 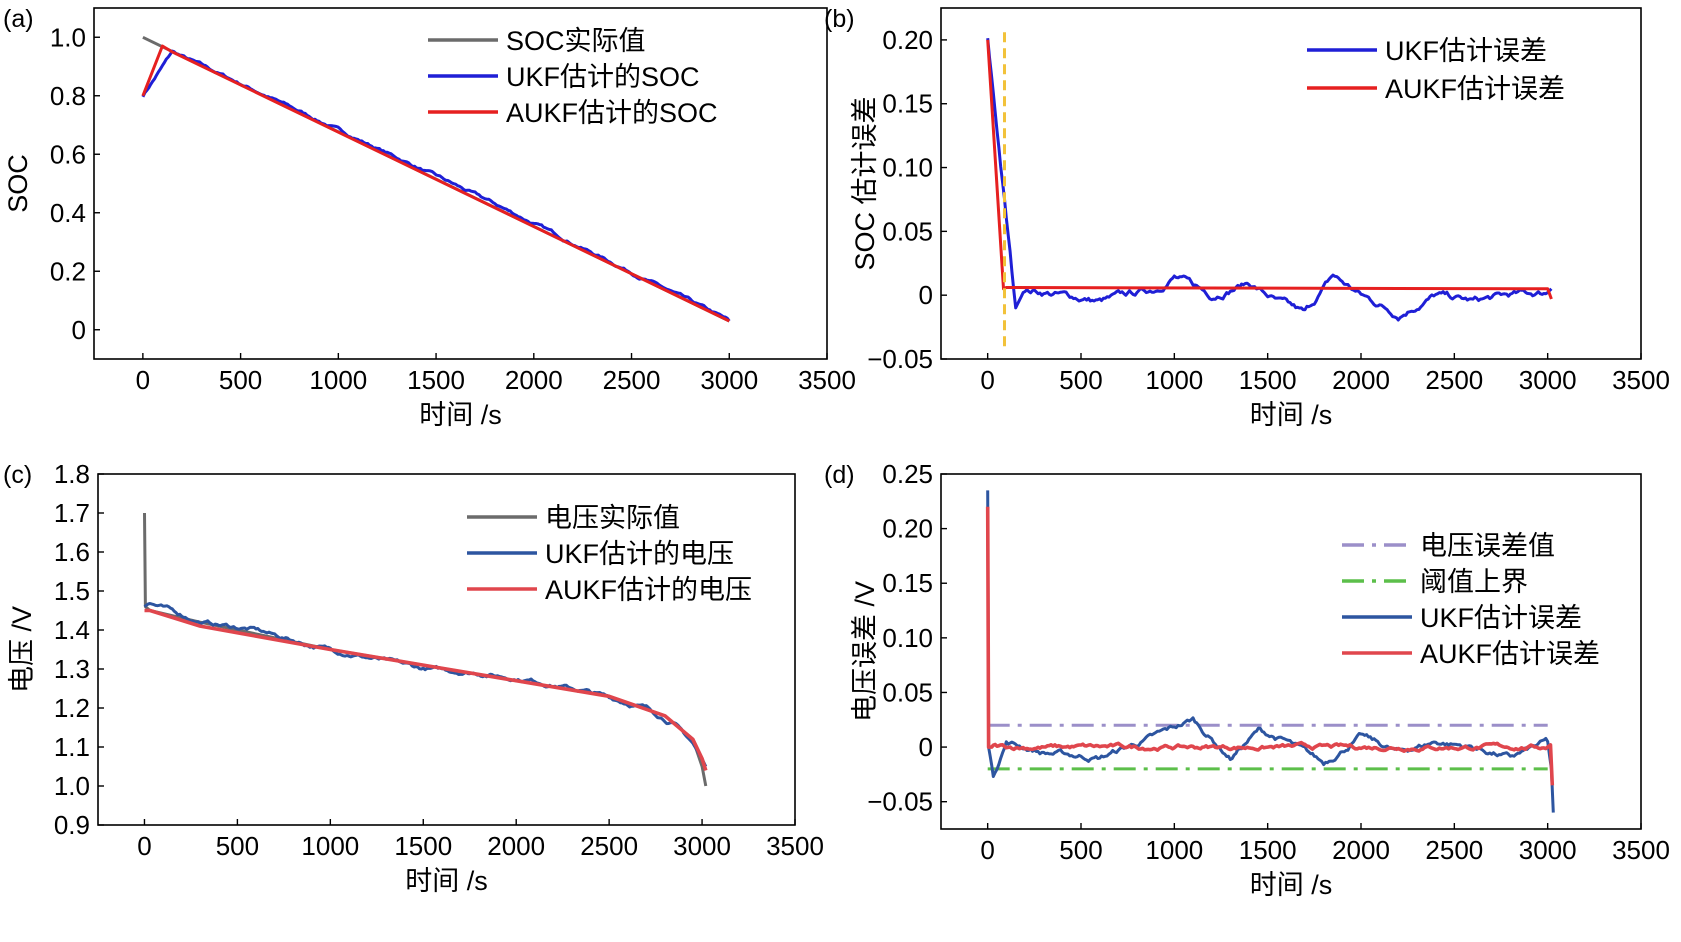 What do you see at coordinates (68, 154) in the screenshot?
I see `y-tick-label: 0.6` at bounding box center [68, 154].